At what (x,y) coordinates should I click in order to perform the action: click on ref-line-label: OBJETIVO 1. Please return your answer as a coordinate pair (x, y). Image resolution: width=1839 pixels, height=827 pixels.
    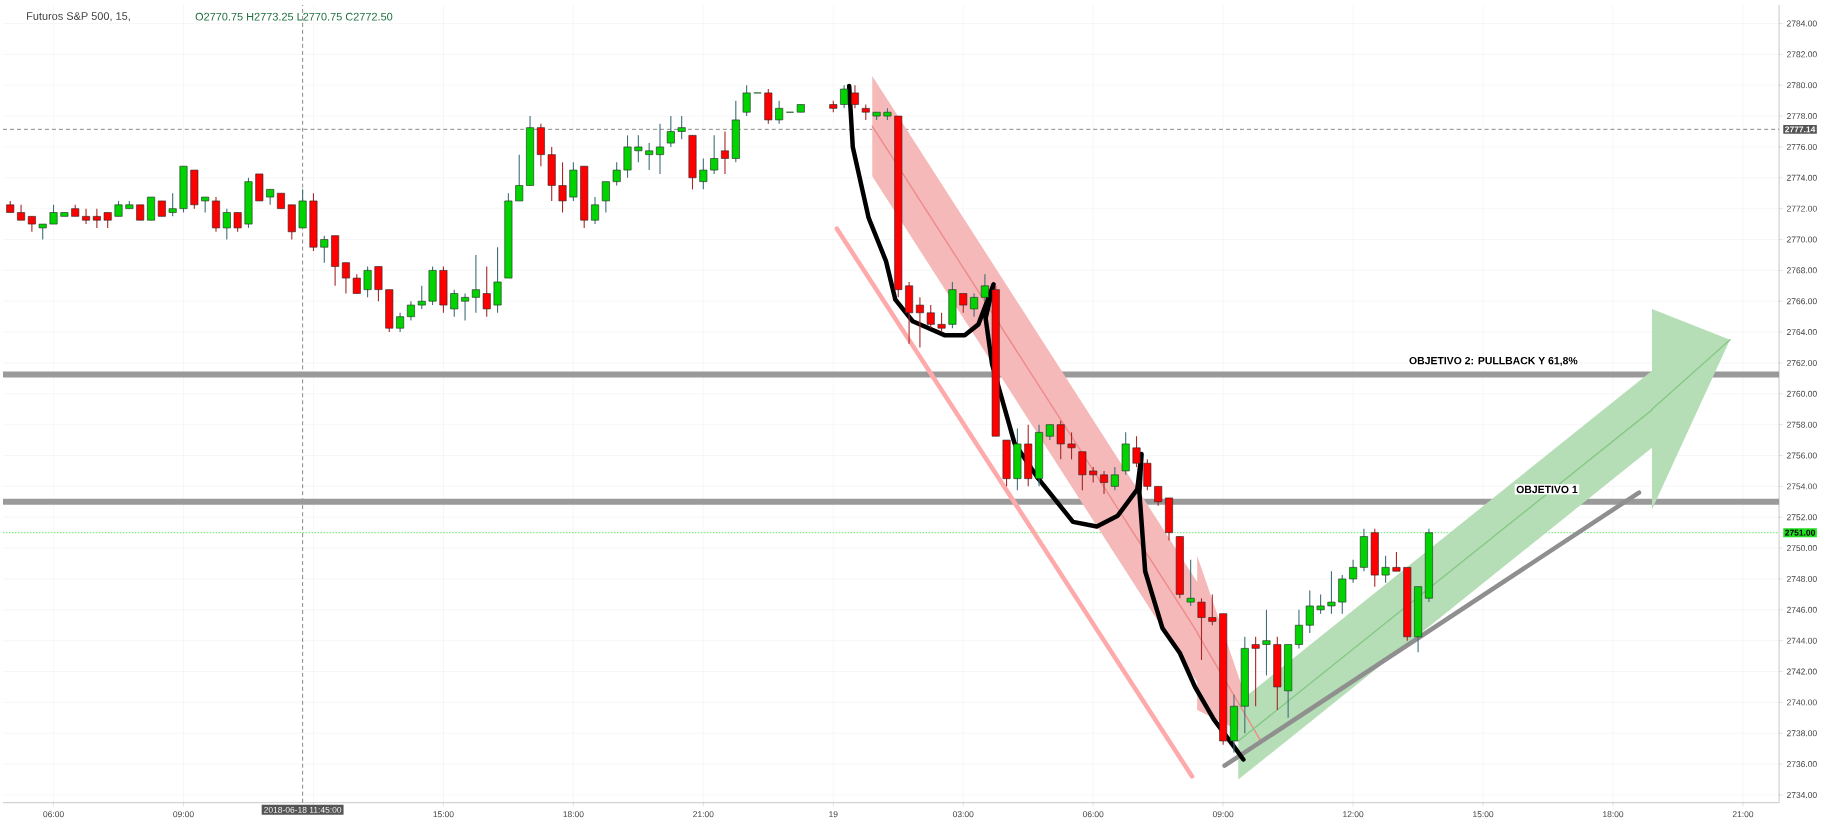
    Looking at the image, I should click on (1547, 489).